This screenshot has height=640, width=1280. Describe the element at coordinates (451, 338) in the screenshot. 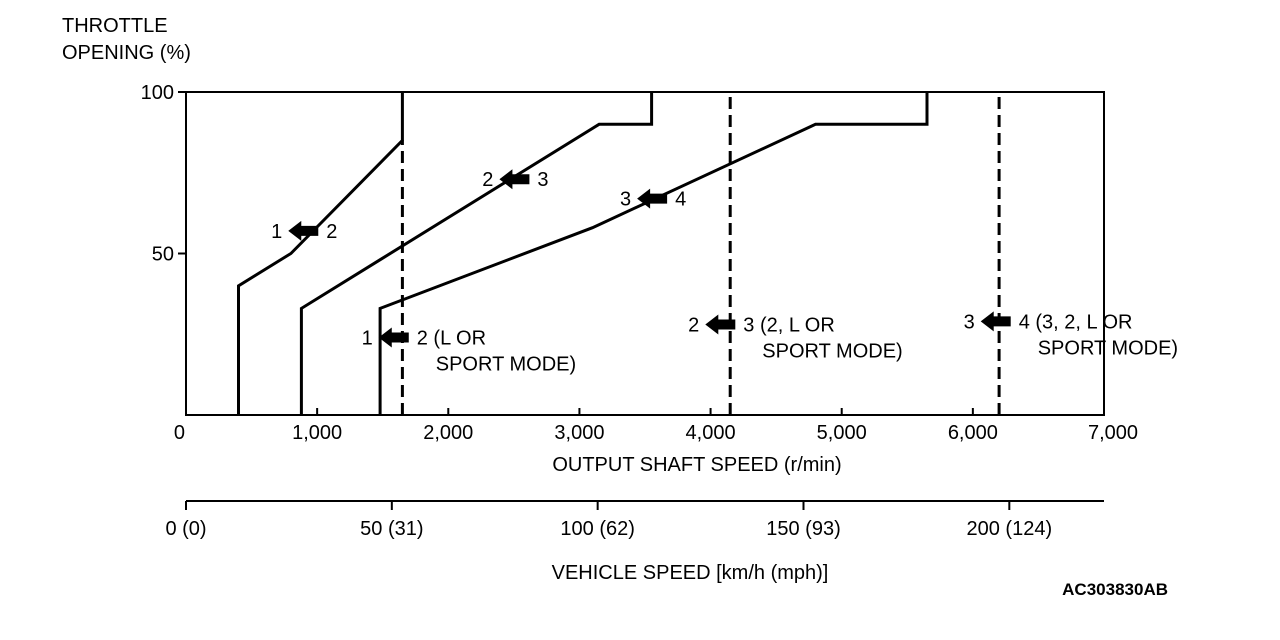

I see `shift-to-gear: 2 (L OR` at that location.